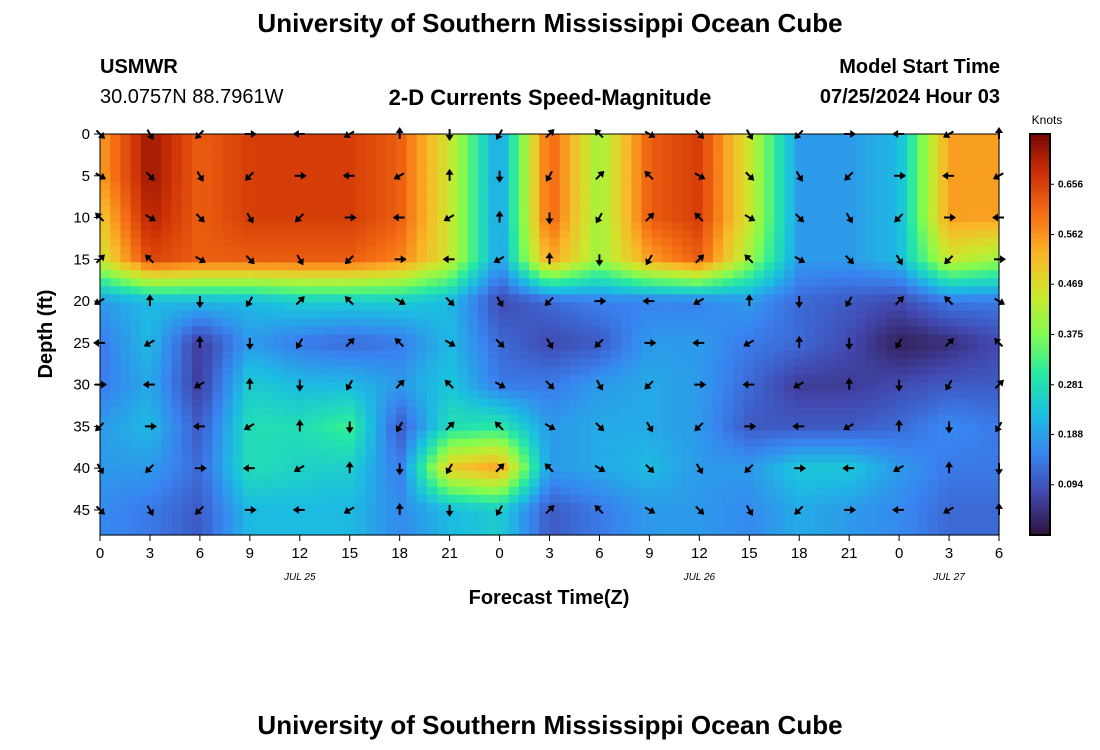 The width and height of the screenshot is (1100, 750). Describe the element at coordinates (250, 553) in the screenshot. I see `x-tick-label: 9` at that location.